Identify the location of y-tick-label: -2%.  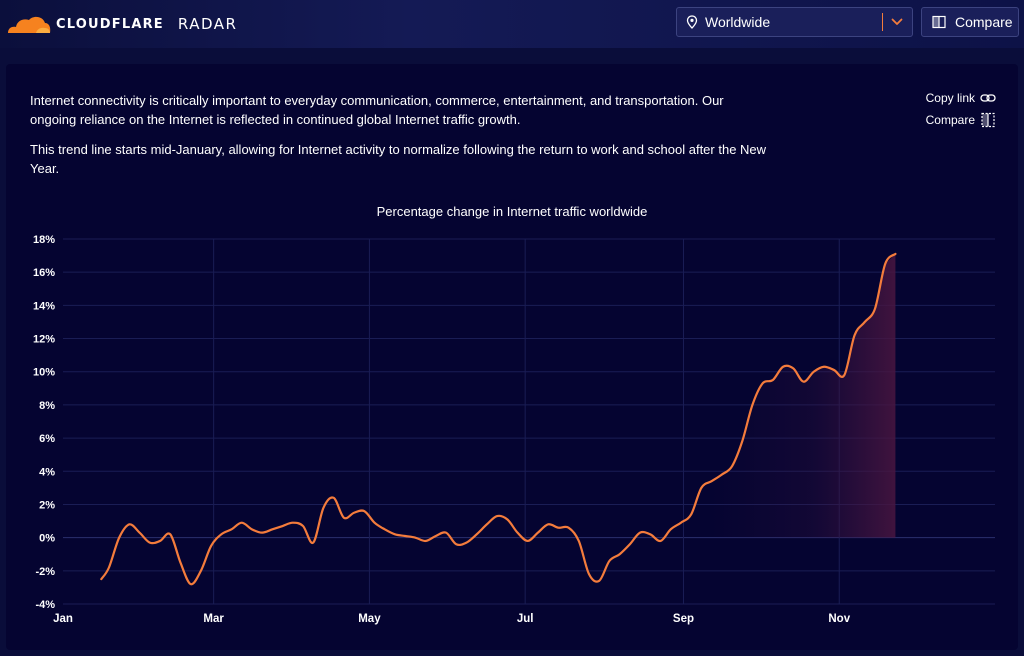
(45, 572).